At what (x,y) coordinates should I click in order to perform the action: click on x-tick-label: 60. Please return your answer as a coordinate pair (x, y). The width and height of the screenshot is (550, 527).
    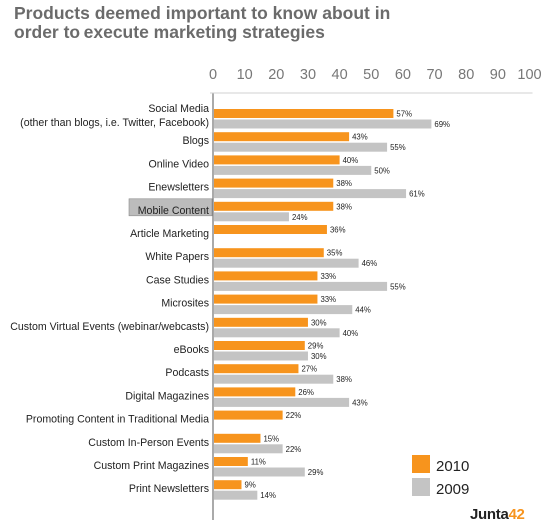
    Looking at the image, I should click on (403, 75).